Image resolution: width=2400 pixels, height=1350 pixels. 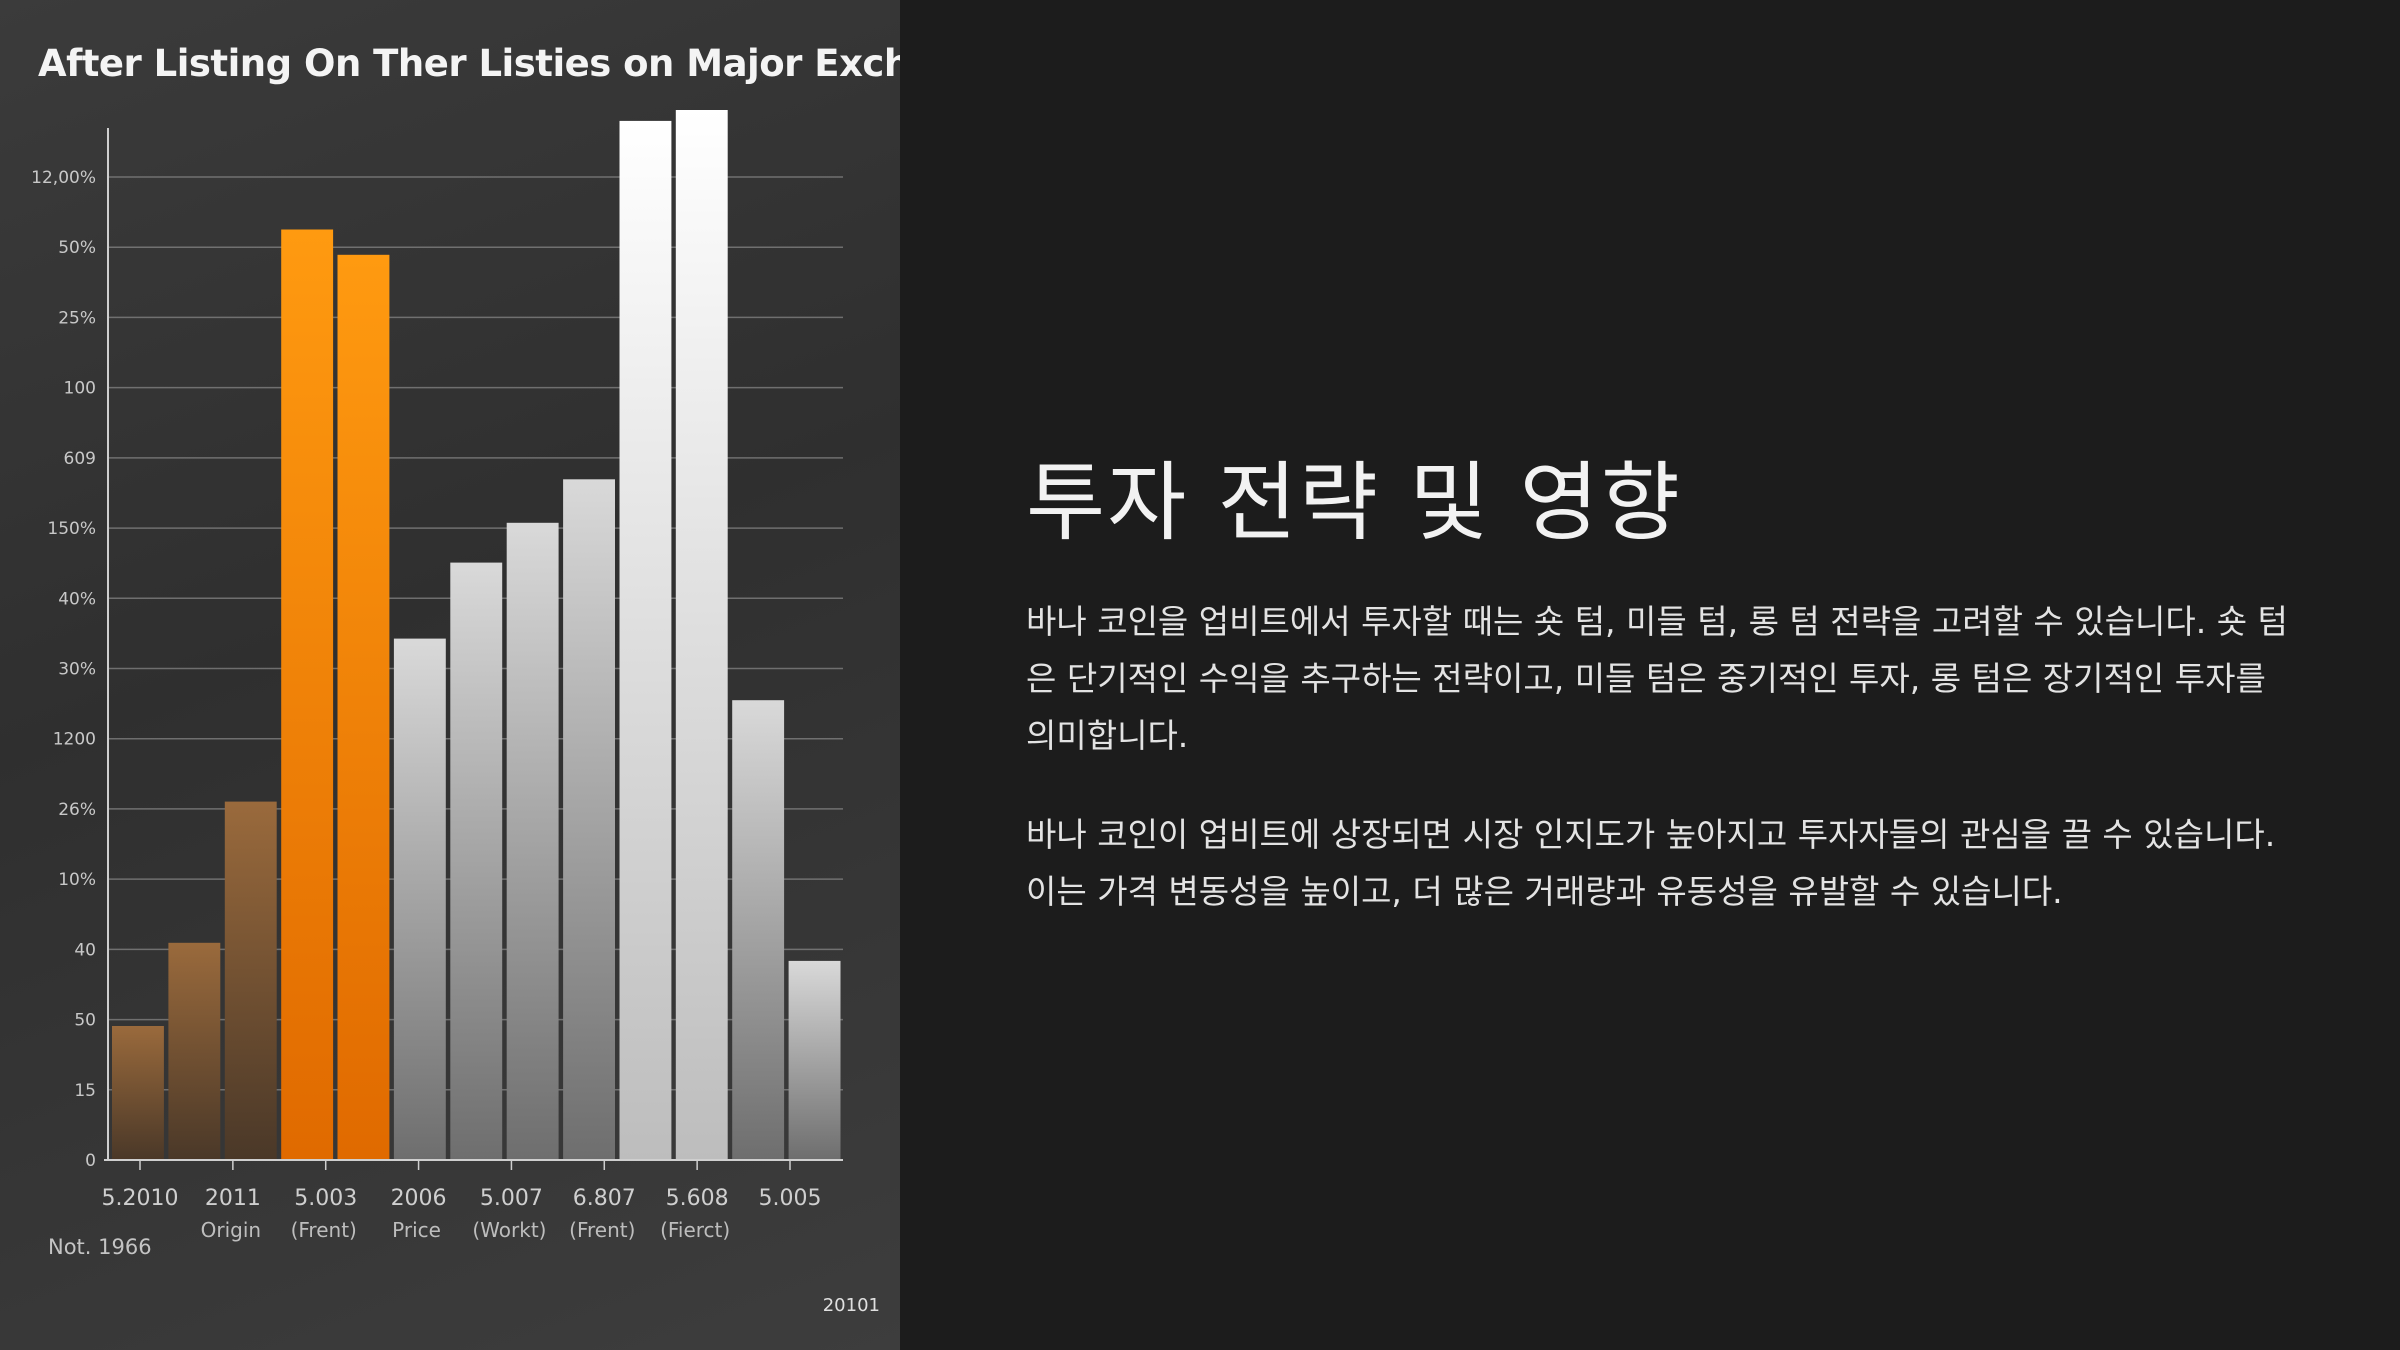 What do you see at coordinates (231, 1230) in the screenshot?
I see `x-tick-sublabel: Origin` at bounding box center [231, 1230].